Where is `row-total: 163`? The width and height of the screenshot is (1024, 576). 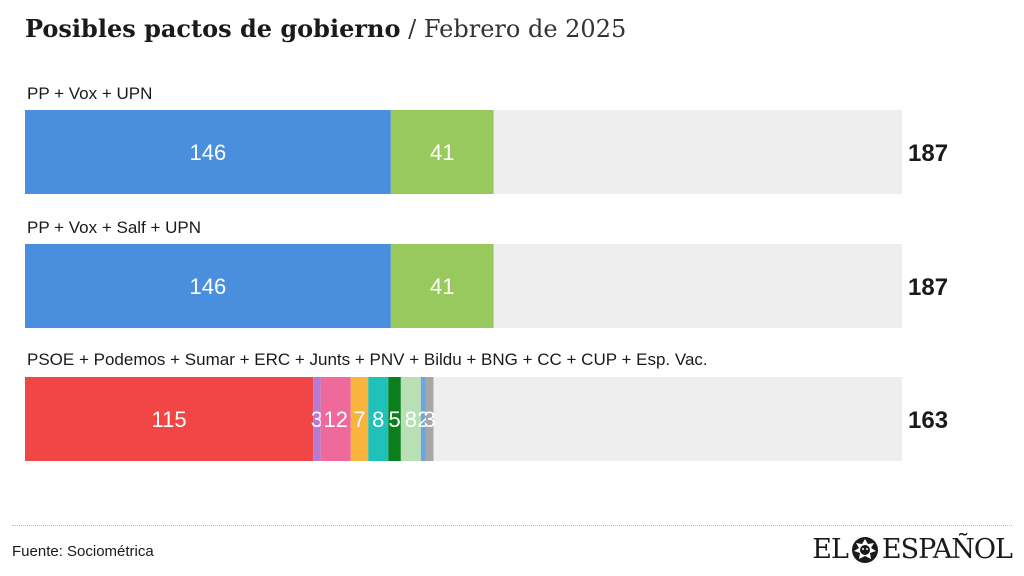 row-total: 163 is located at coordinates (928, 420).